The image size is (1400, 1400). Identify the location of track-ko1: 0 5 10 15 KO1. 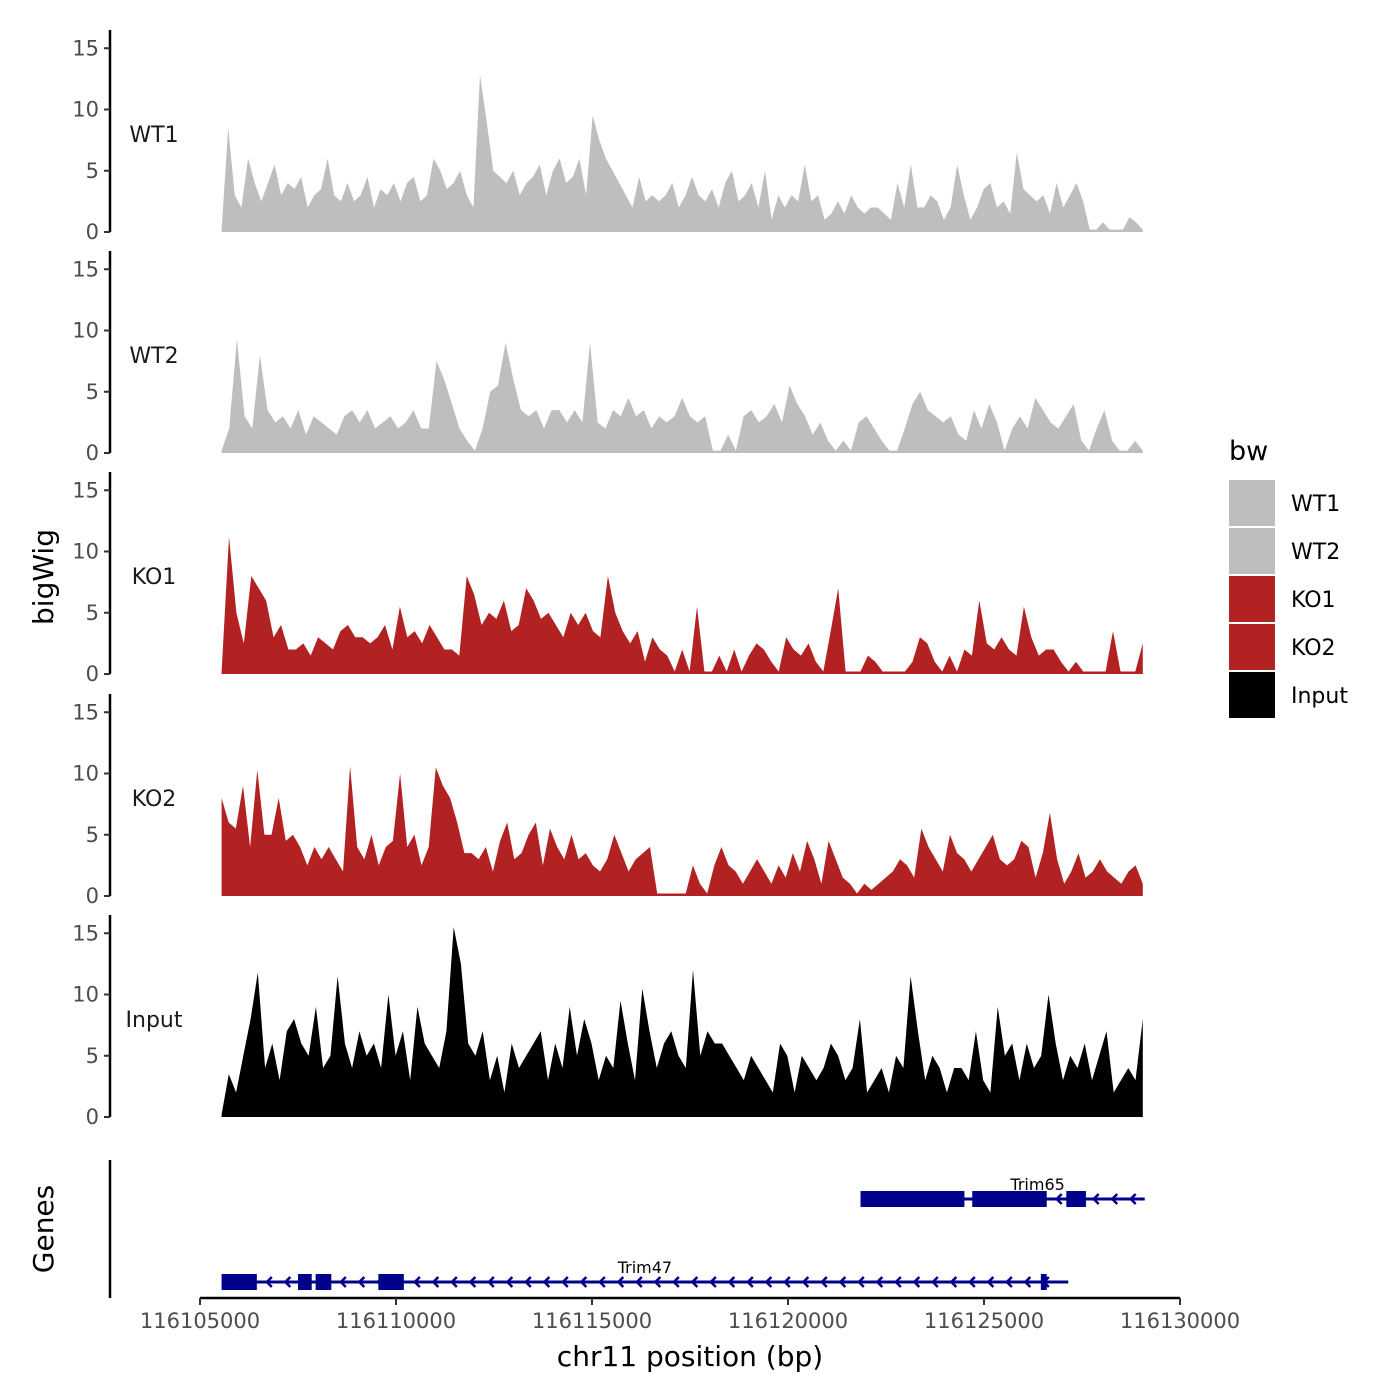
(607, 579).